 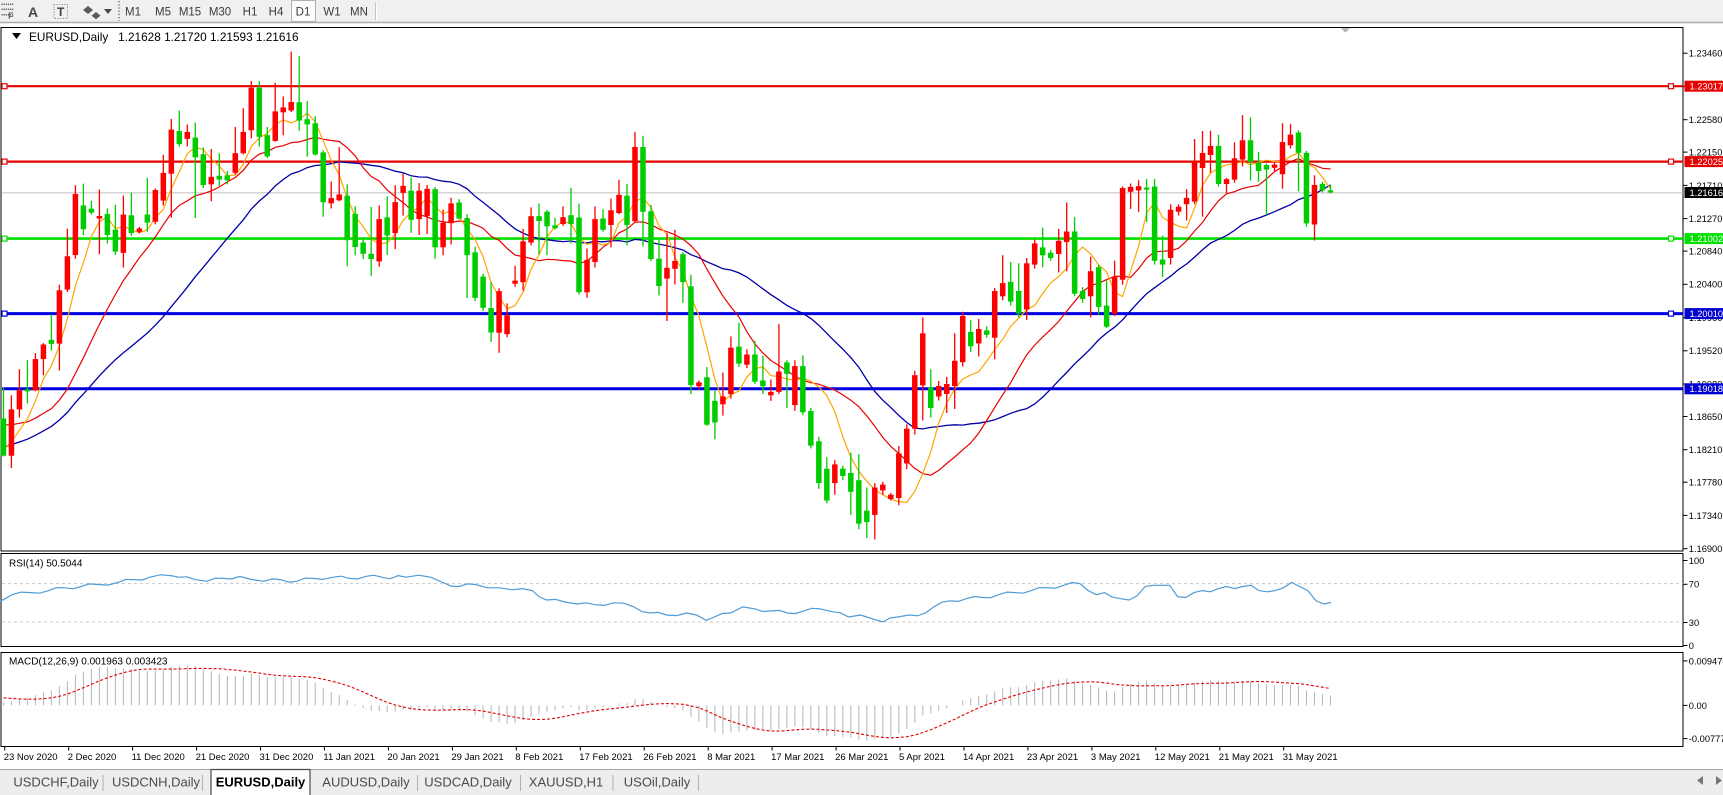 What do you see at coordinates (158, 757) in the screenshot?
I see `svg-text: 11 Dec 2020` at bounding box center [158, 757].